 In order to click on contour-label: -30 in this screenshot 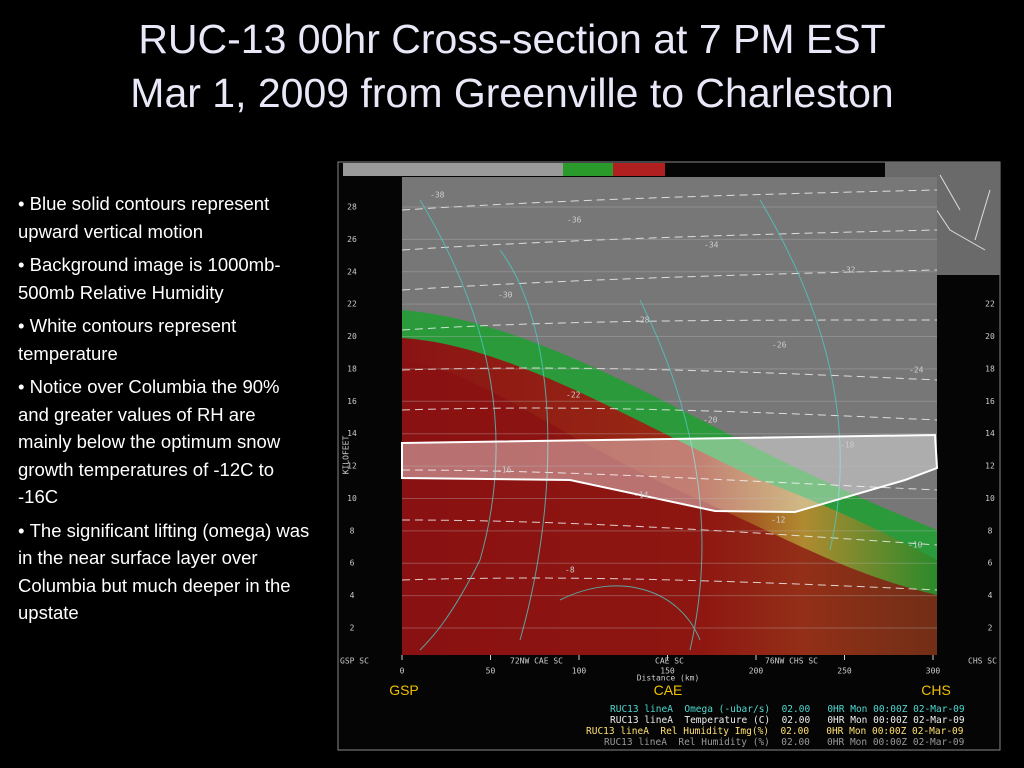, I will do `click(505, 295)`.